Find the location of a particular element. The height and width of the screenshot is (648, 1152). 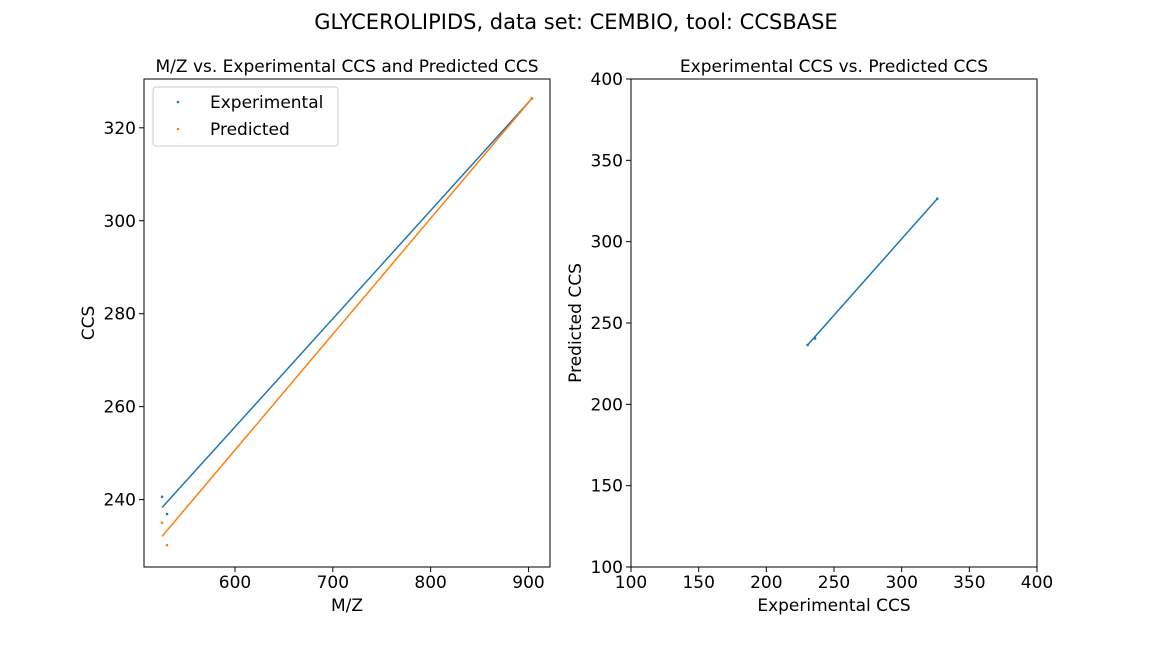

y-tick-label: 350 is located at coordinates (607, 161).